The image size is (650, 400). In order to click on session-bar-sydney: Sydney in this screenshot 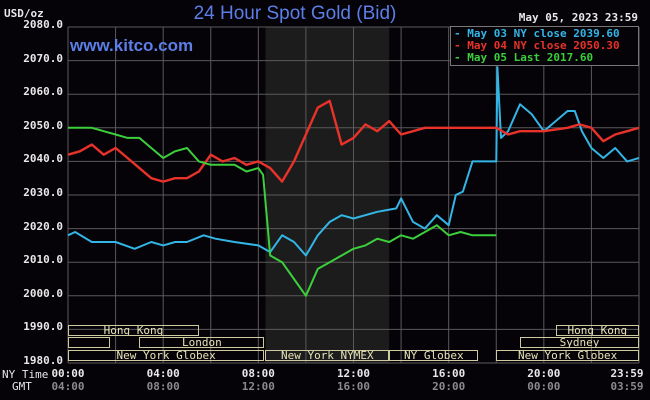, I will do `click(579, 342)`.